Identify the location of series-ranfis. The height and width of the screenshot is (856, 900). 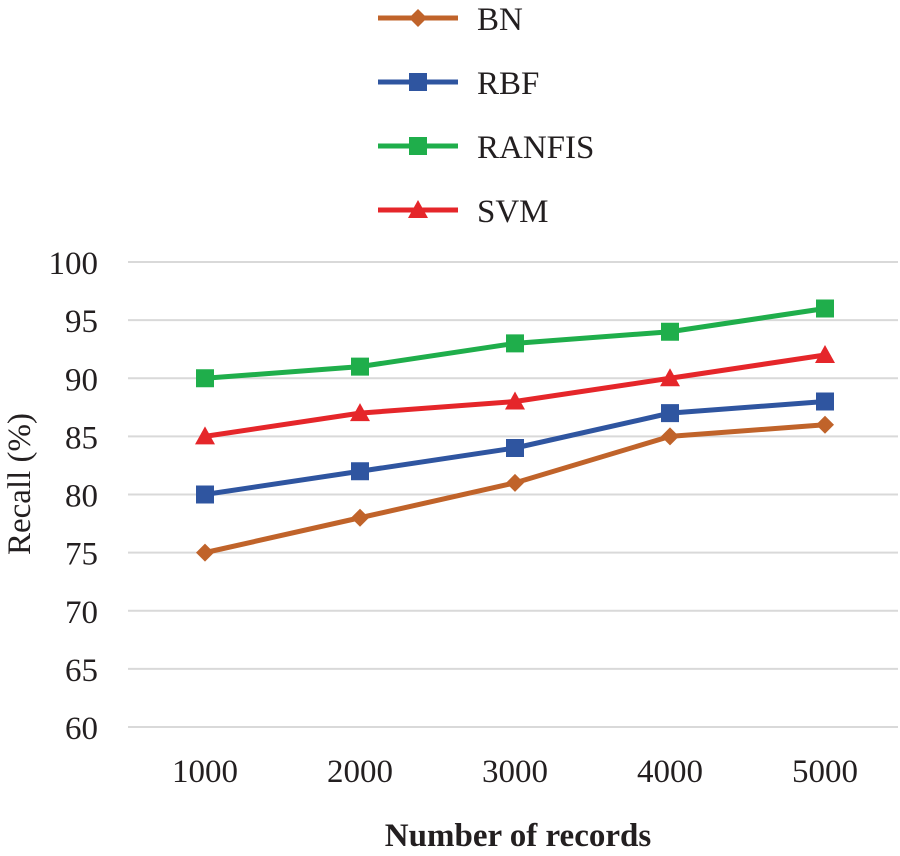
(515, 343).